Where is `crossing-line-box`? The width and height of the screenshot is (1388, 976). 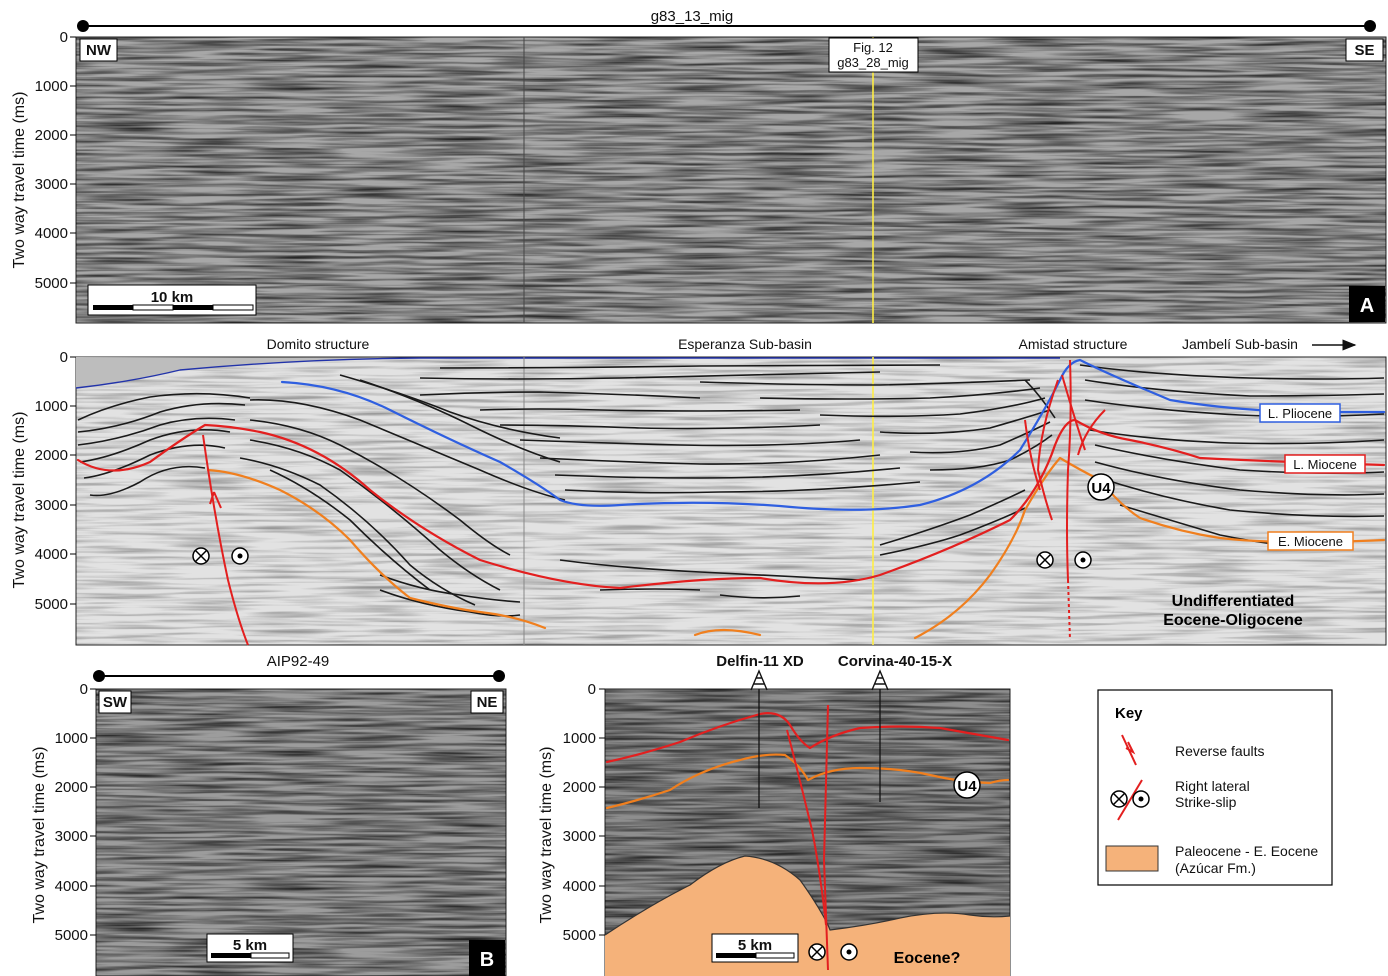
crossing-line-box is located at coordinates (873, 55).